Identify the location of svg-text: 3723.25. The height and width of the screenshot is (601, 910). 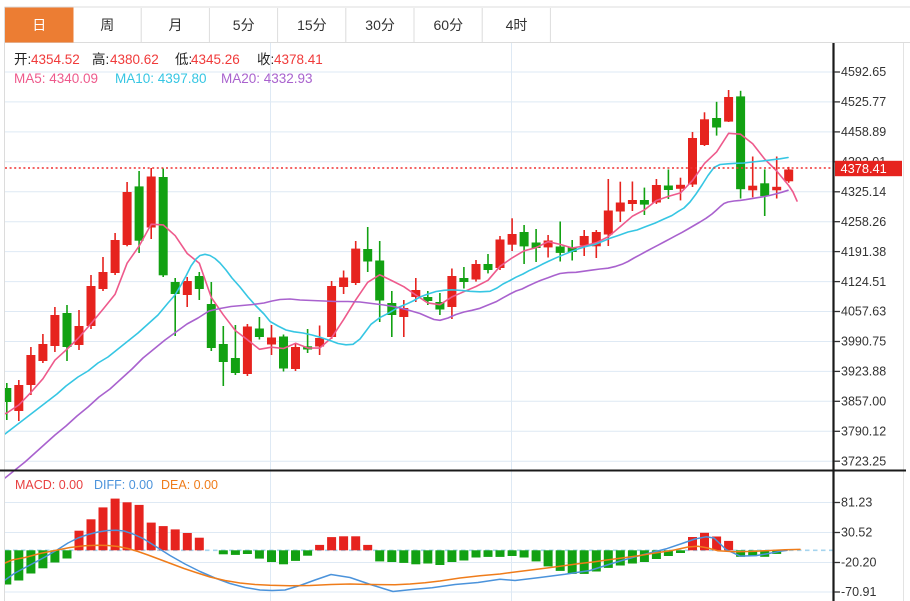
(863, 461).